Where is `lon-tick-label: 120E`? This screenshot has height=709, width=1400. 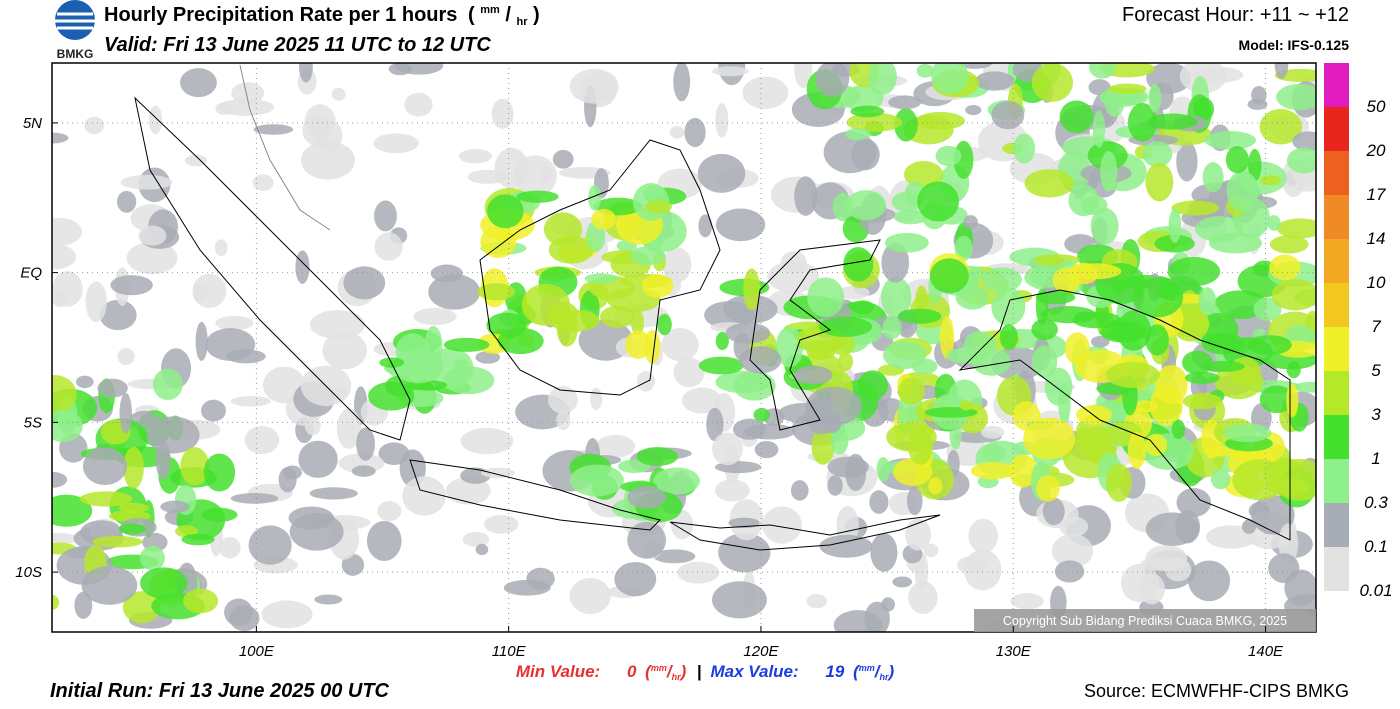 lon-tick-label: 120E is located at coordinates (761, 651).